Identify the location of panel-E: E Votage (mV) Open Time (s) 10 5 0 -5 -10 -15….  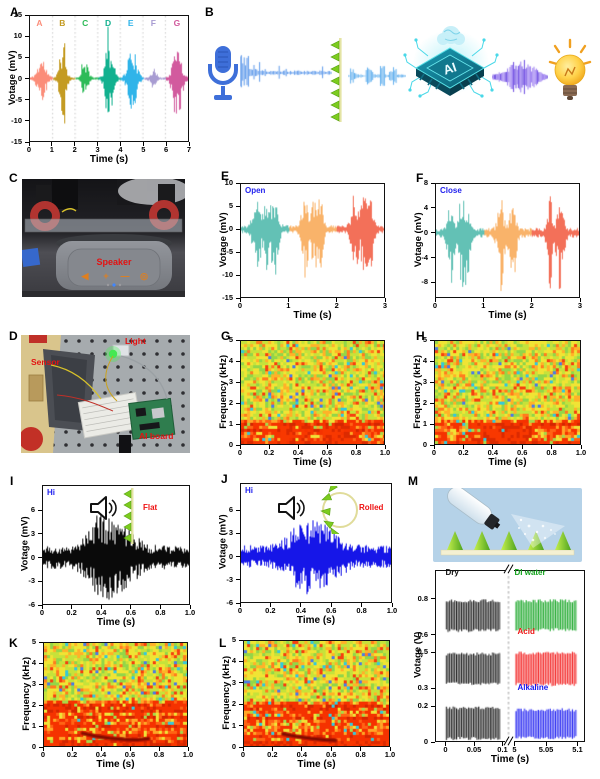
(313, 241).